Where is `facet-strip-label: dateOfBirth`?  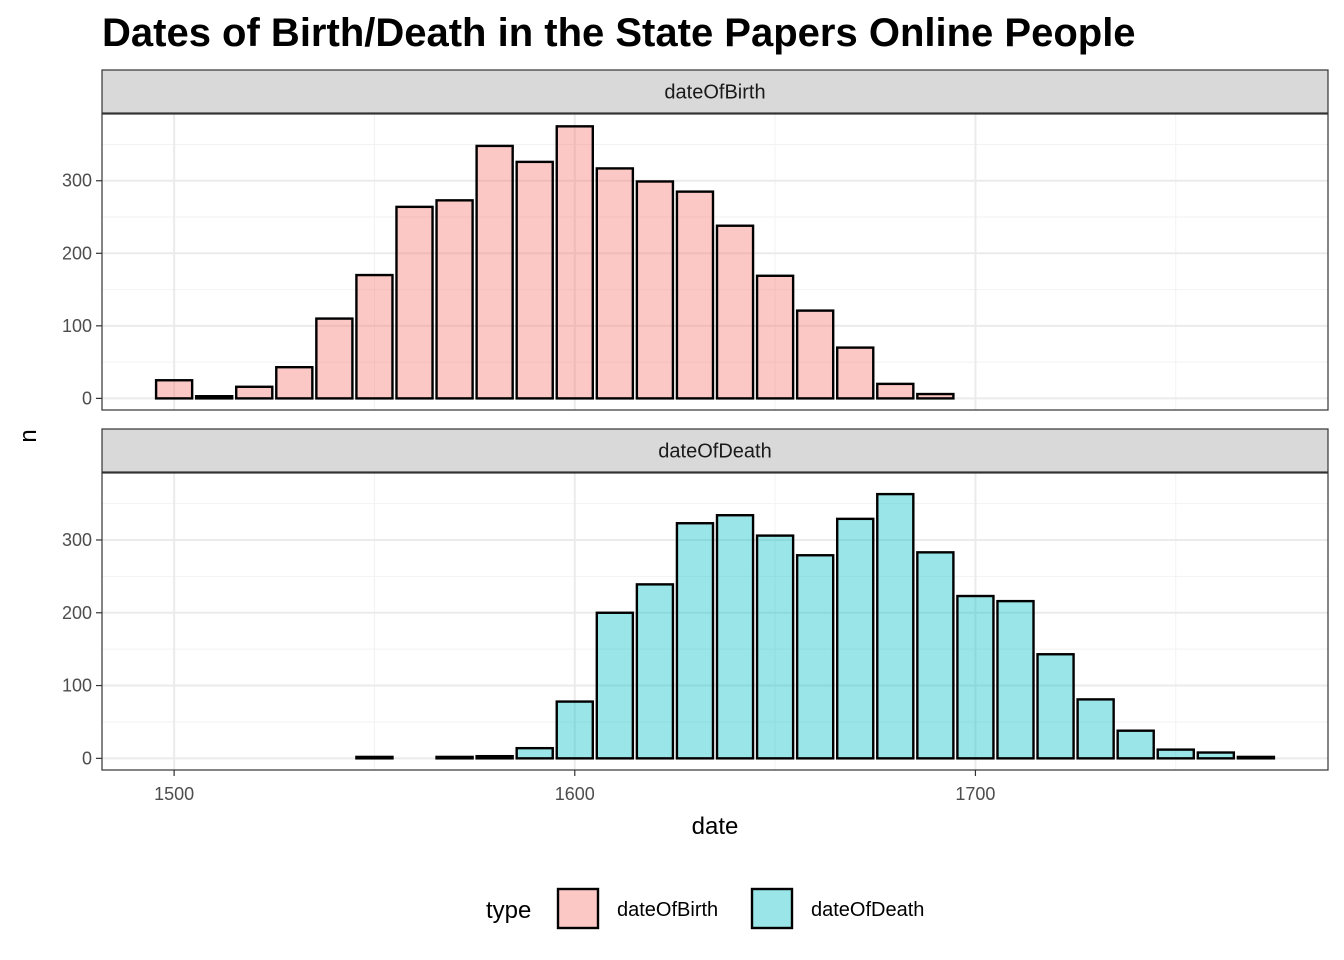 facet-strip-label: dateOfBirth is located at coordinates (714, 93).